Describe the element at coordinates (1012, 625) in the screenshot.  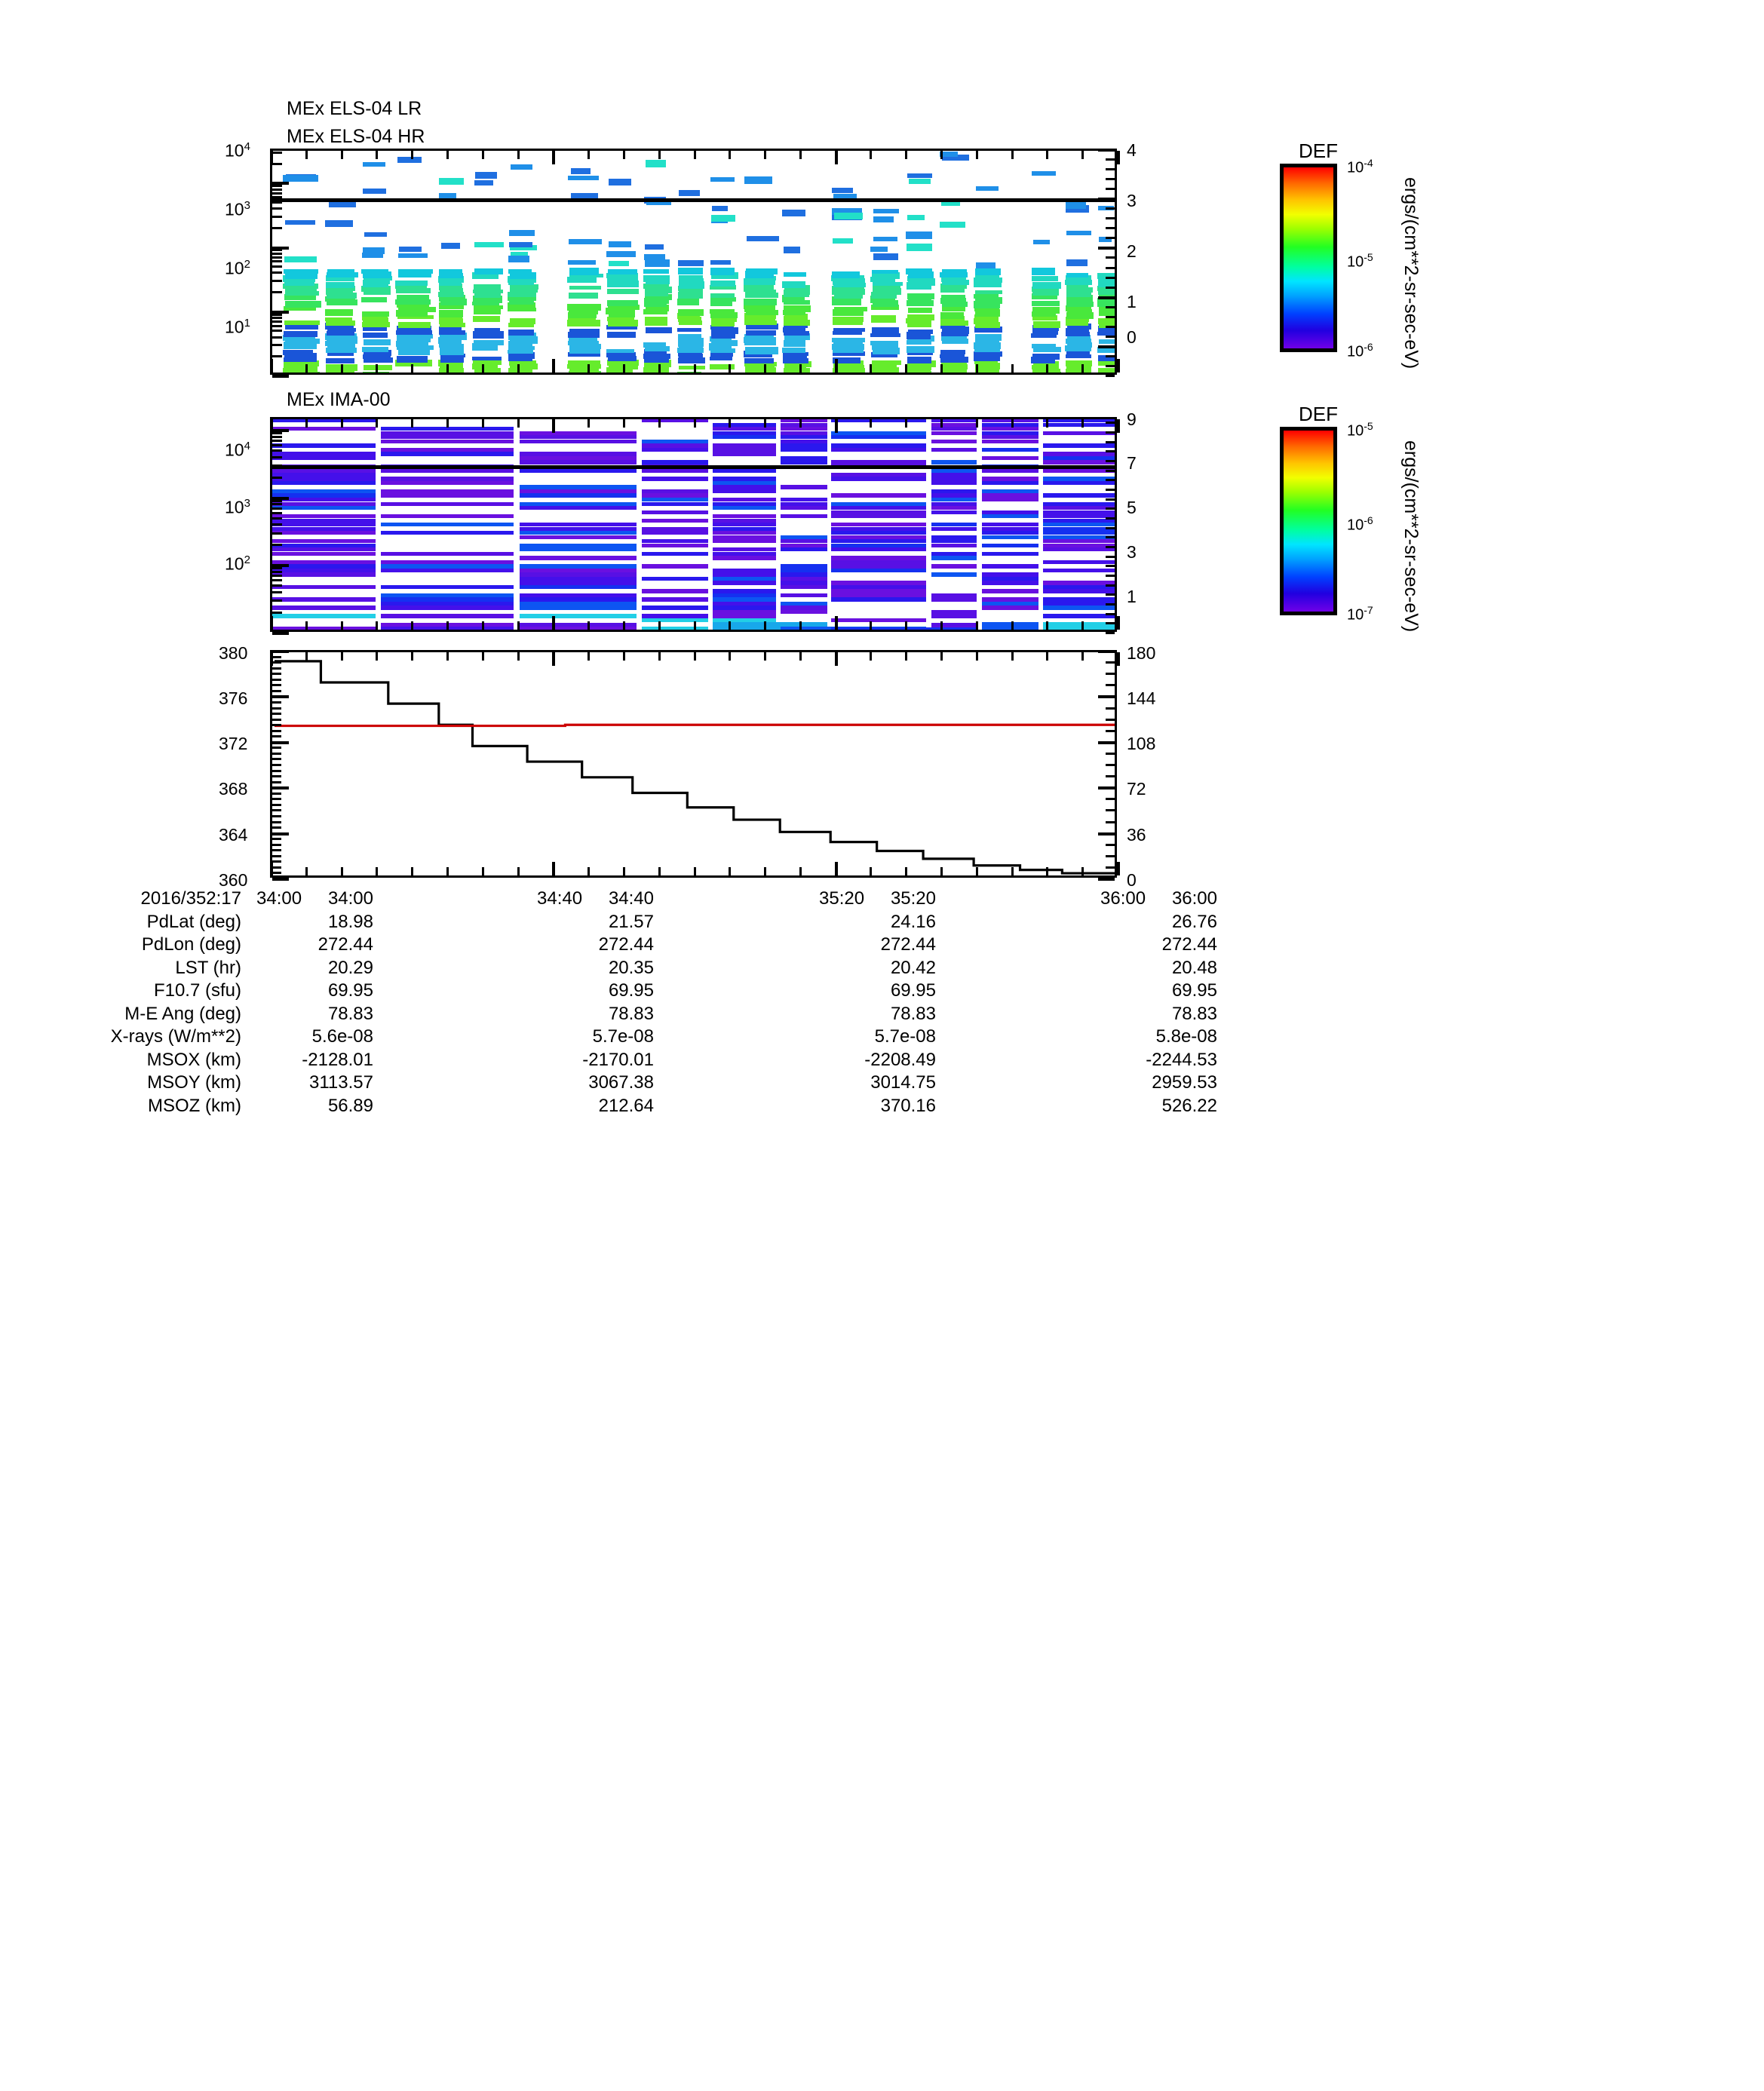
I see `p2-xtick-bot` at that location.